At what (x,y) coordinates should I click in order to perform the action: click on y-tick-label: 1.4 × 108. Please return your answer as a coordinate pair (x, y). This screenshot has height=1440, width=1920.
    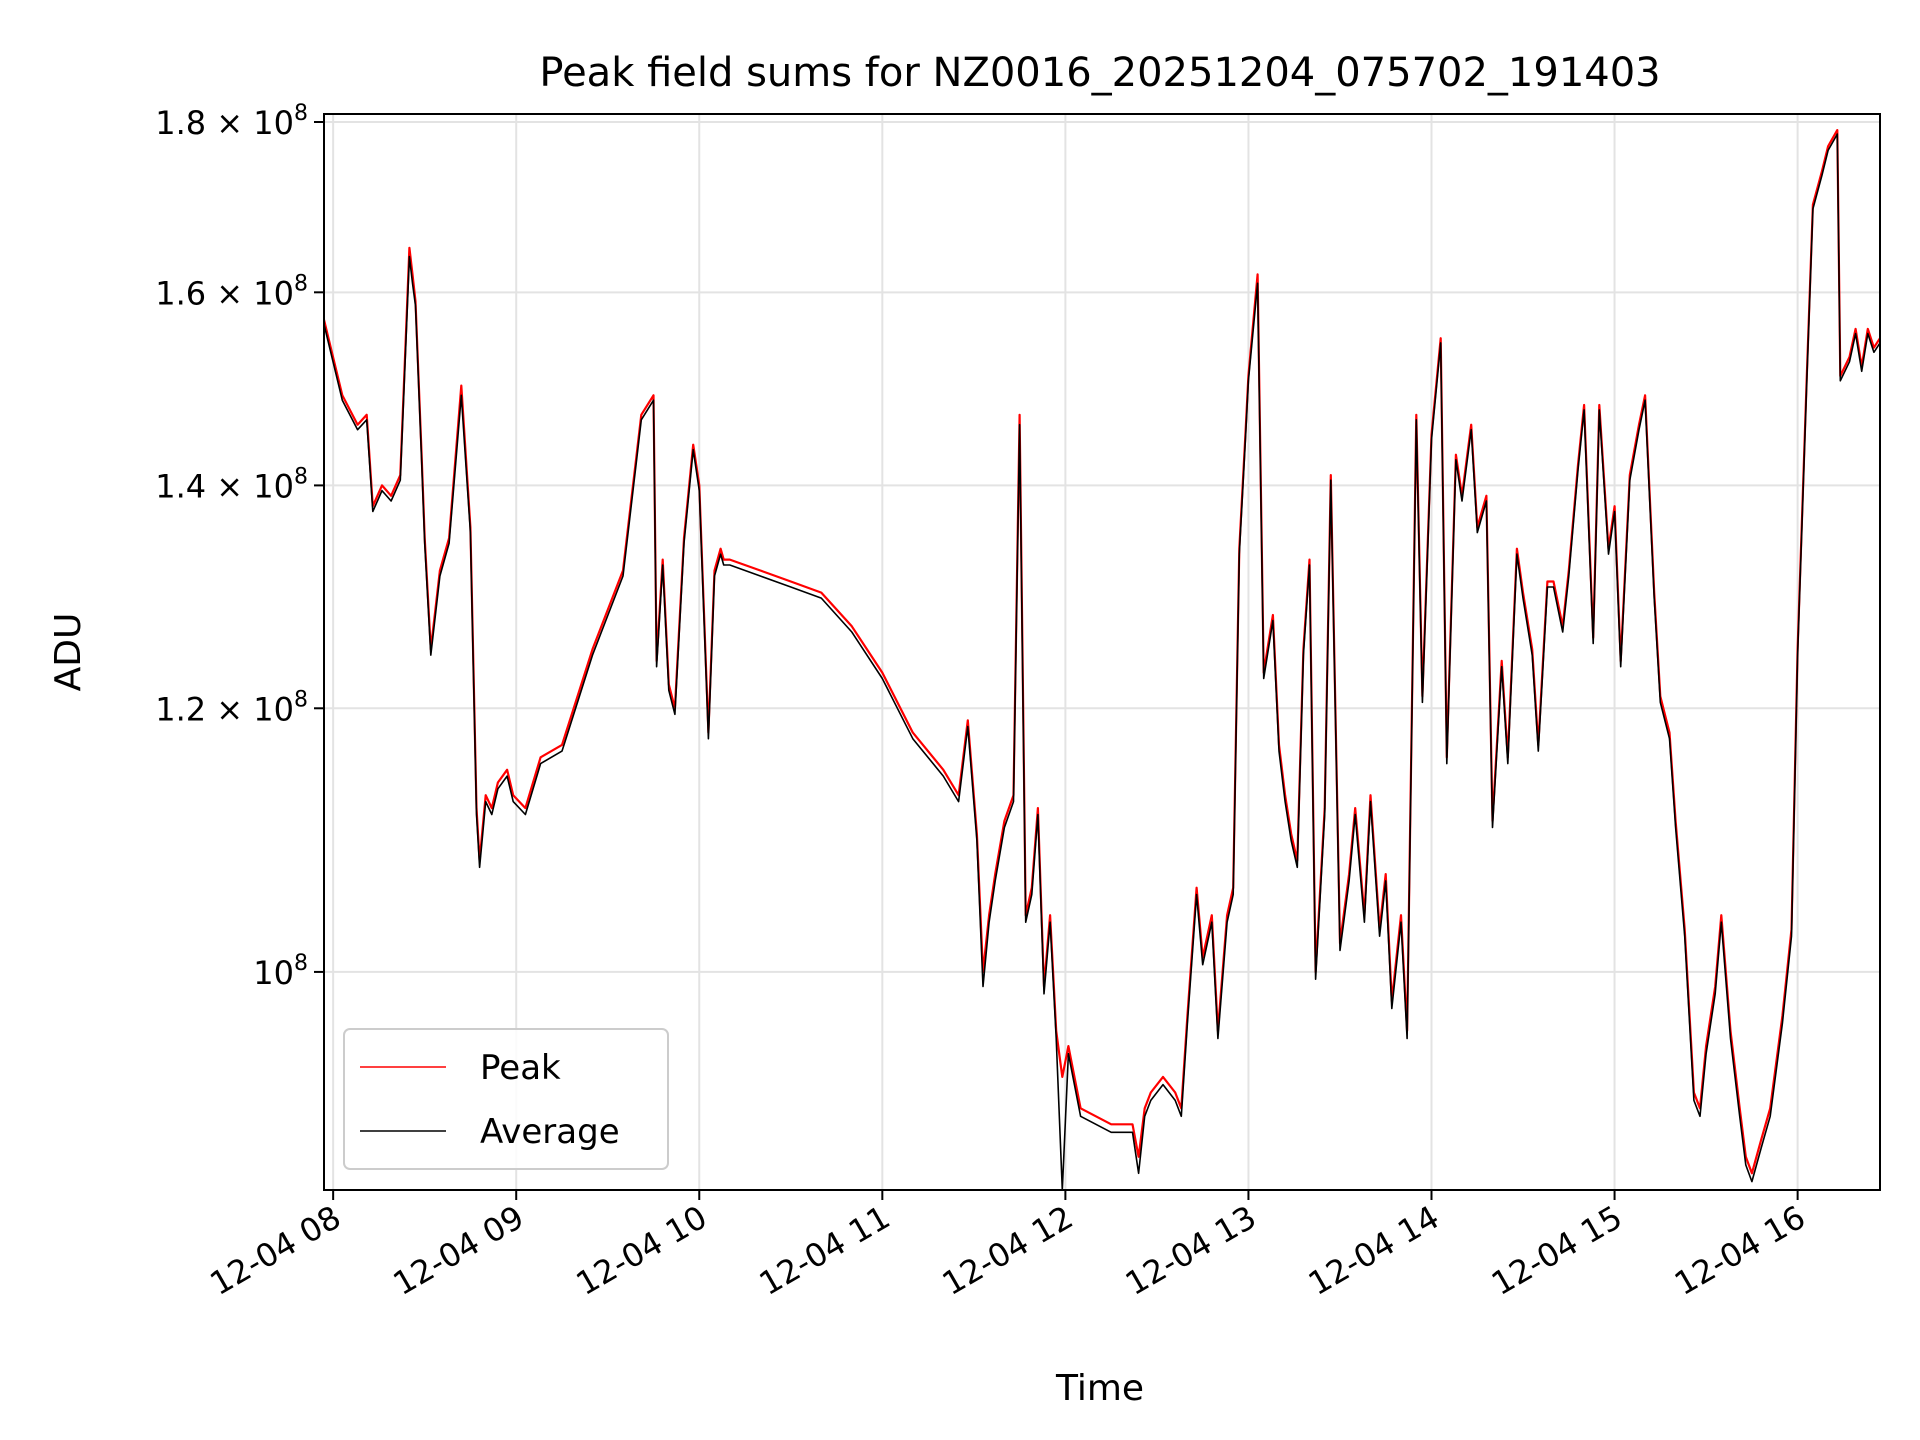
    Looking at the image, I should click on (231, 484).